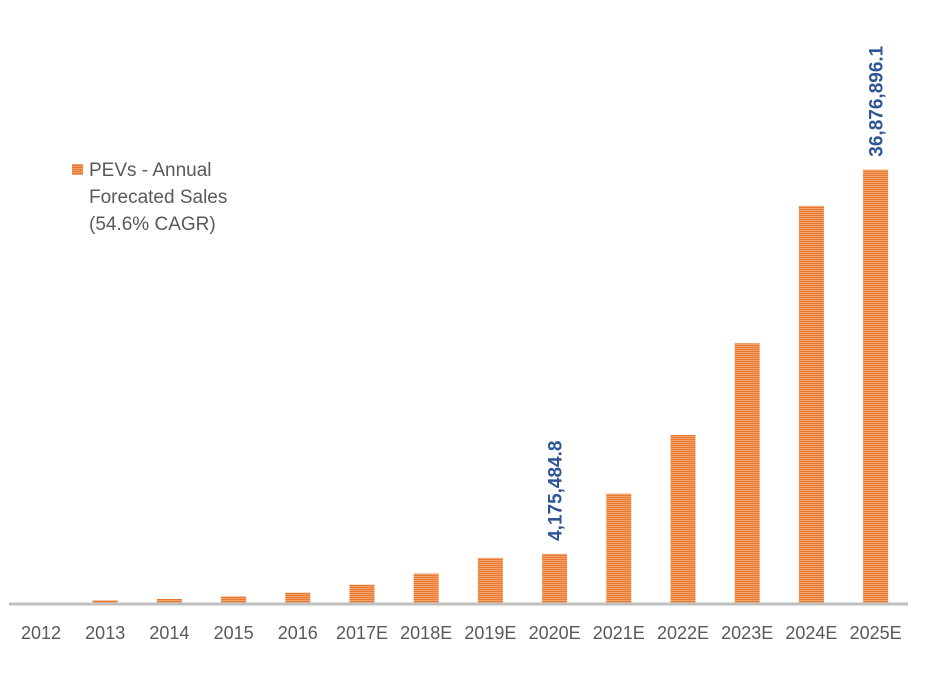 The height and width of the screenshot is (688, 926). Describe the element at coordinates (169, 633) in the screenshot. I see `x-tick-label: 2014` at that location.